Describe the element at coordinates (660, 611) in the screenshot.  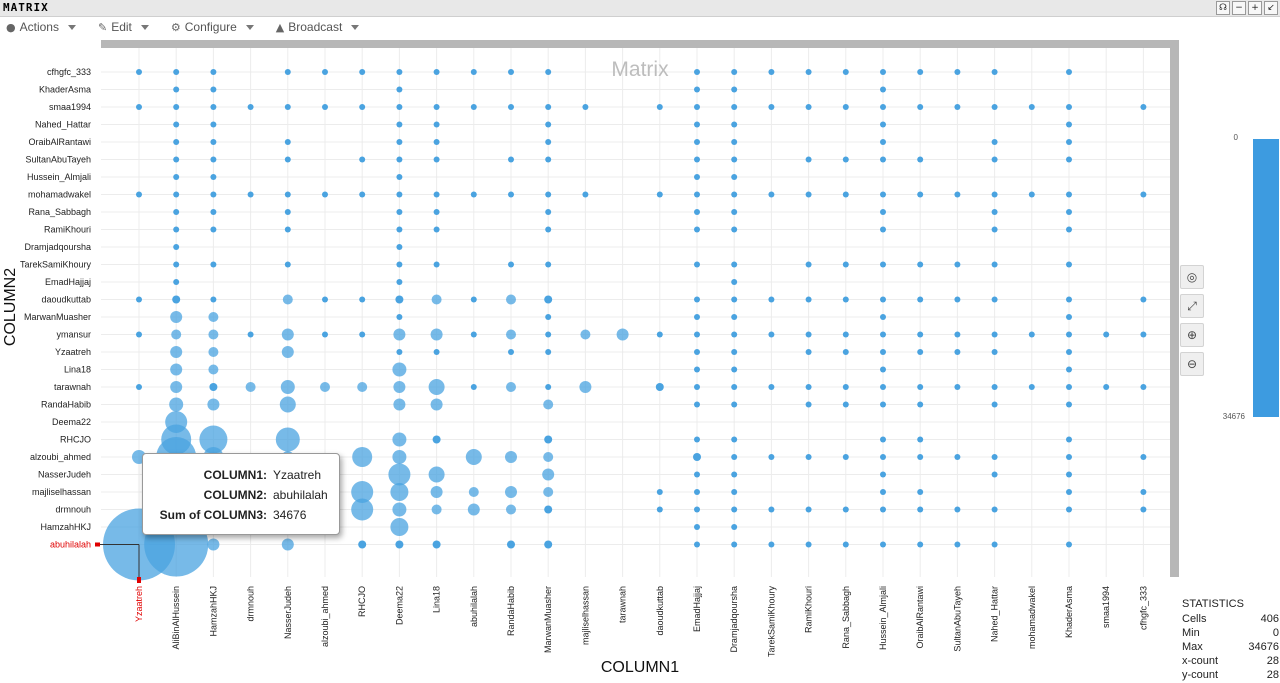
I see `x-tick-label: daoudkuttab` at that location.